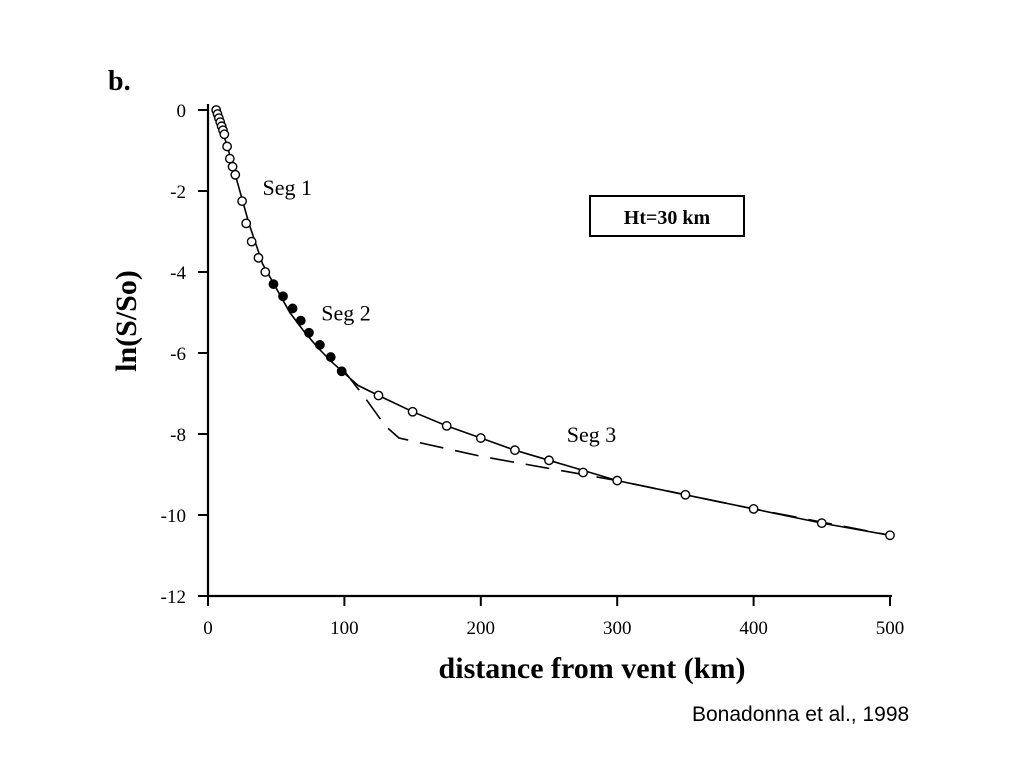 The width and height of the screenshot is (1024, 768). What do you see at coordinates (208, 628) in the screenshot?
I see `x-tick-label: 0` at bounding box center [208, 628].